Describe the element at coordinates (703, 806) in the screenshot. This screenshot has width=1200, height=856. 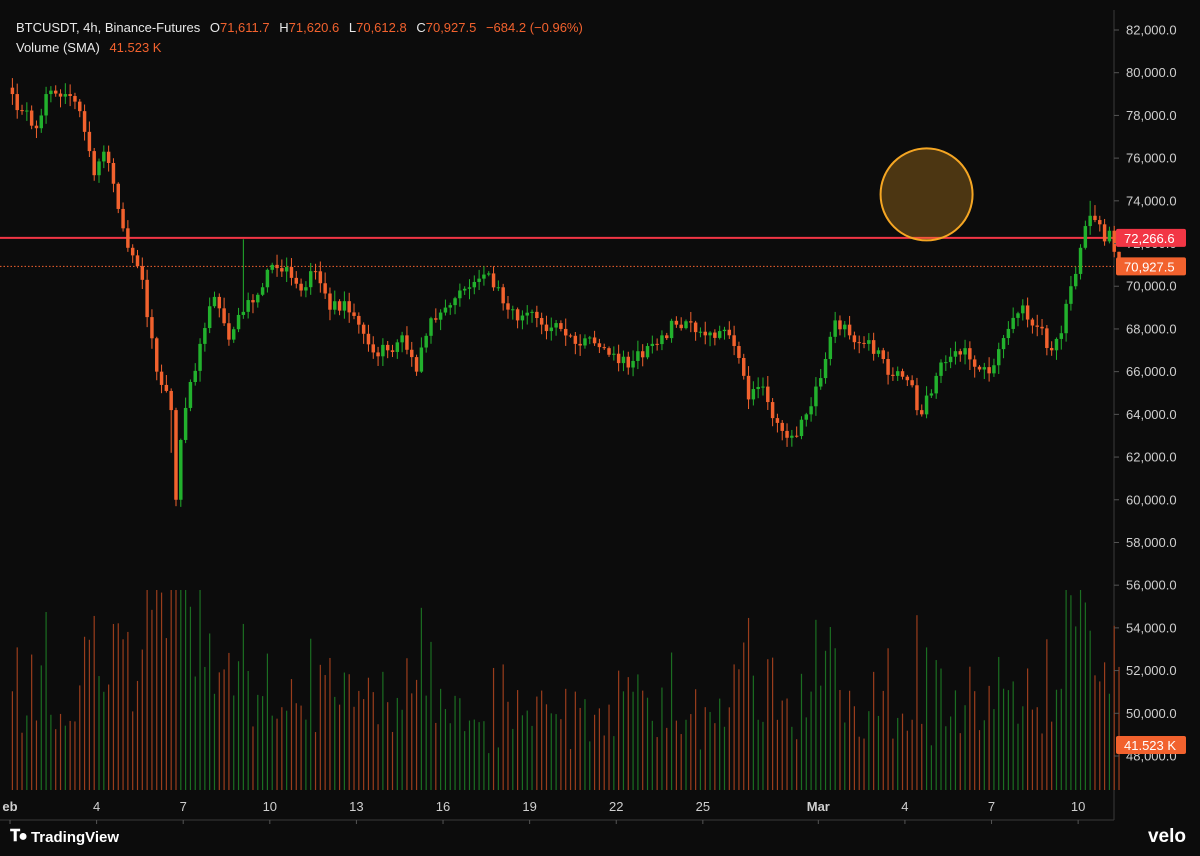
I see `time-tick-label: 25` at that location.